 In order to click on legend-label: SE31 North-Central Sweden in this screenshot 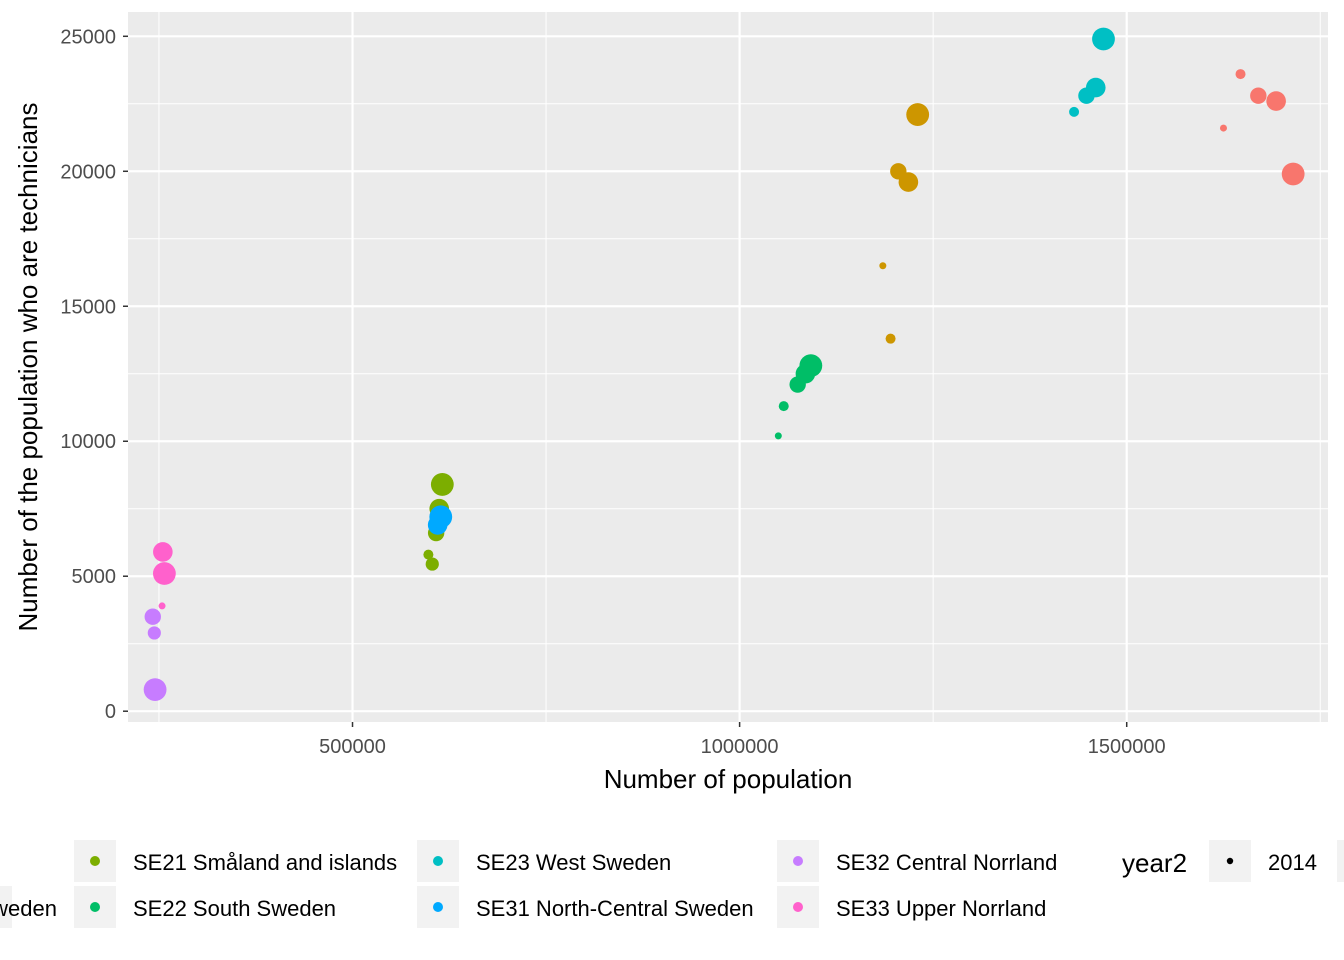, I will do `click(615, 908)`.